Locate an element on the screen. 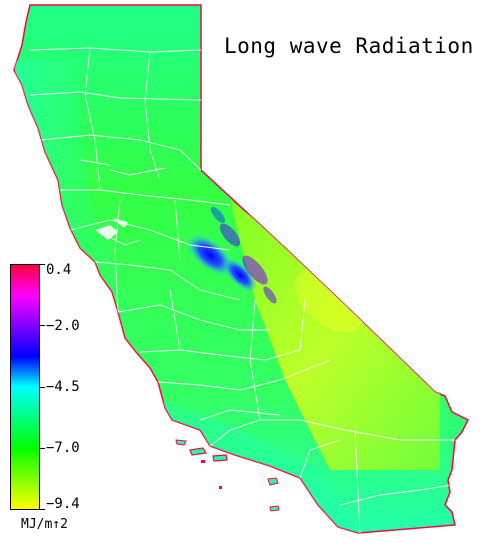 The height and width of the screenshot is (550, 500). legend-label-max: 0.4 is located at coordinates (59, 270).